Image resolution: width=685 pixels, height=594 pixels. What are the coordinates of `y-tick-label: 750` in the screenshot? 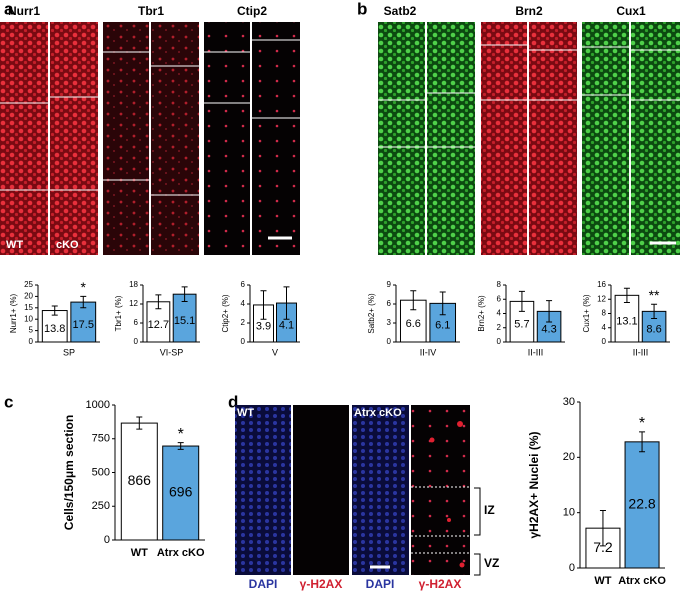 It's located at (101, 439).